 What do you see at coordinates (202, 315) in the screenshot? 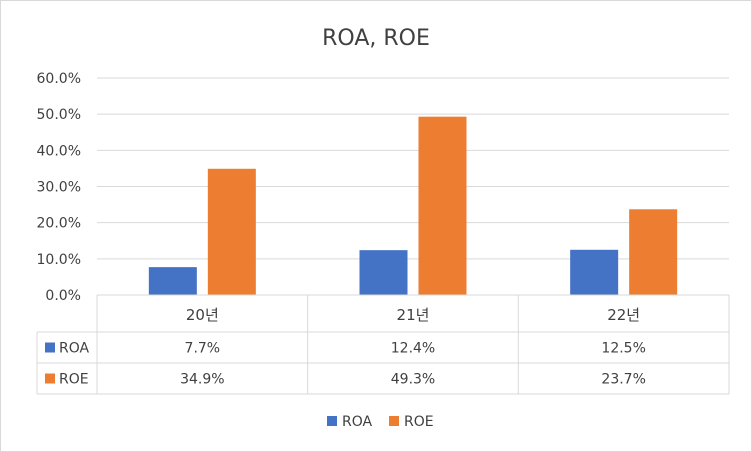
I see `category-label: 20년` at bounding box center [202, 315].